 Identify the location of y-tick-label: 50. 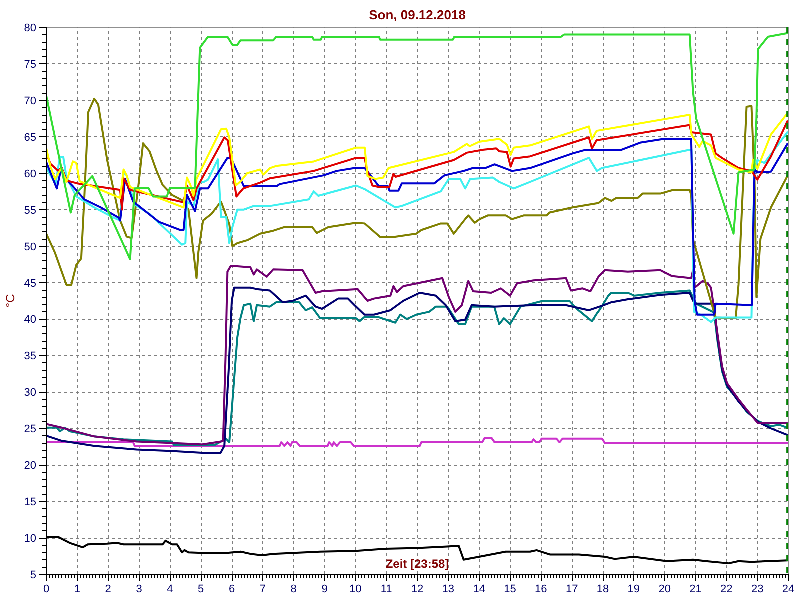
(30, 247).